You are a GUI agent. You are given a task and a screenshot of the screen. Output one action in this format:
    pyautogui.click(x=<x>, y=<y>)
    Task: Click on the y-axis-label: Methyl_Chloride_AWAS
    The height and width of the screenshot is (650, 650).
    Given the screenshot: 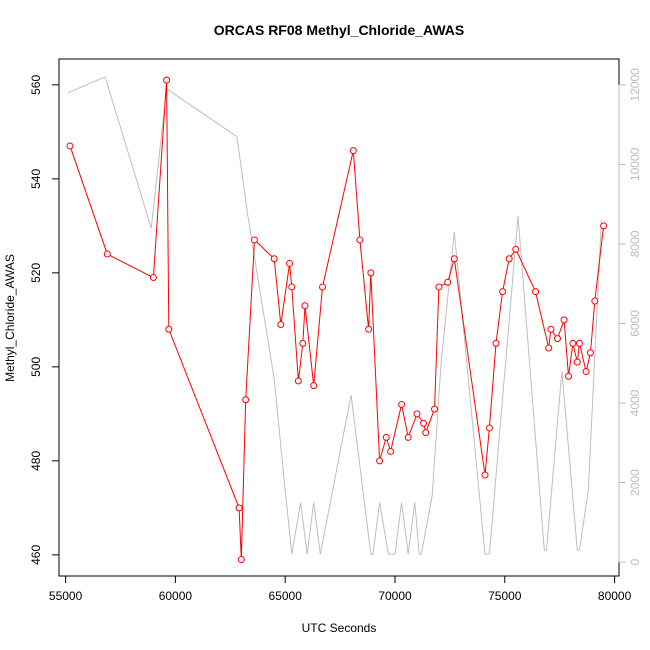 What is the action you would take?
    pyautogui.click(x=10, y=318)
    